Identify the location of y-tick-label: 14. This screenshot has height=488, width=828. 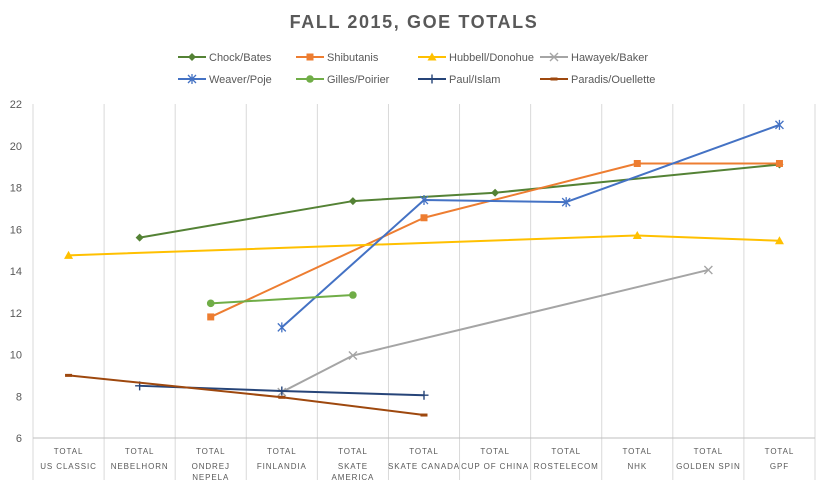
(16, 272).